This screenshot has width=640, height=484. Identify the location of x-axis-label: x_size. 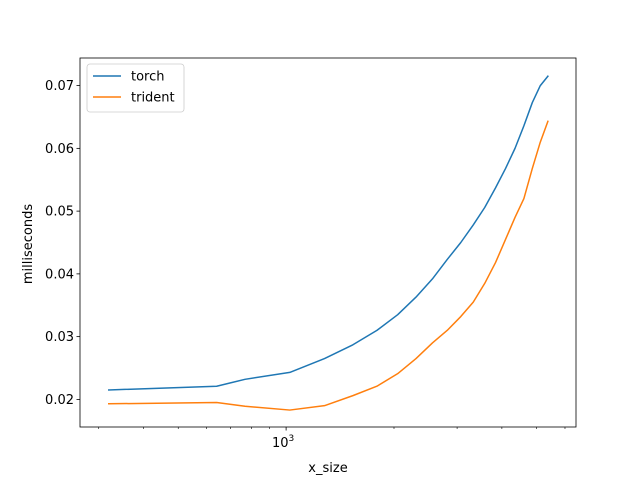
(327, 468).